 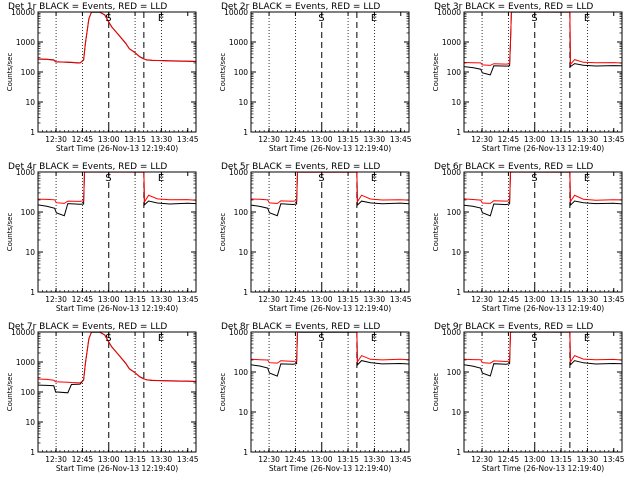 What do you see at coordinates (300, 327) in the screenshot?
I see `panel-title: Det 8r BLACK = Events, RED = LLD` at bounding box center [300, 327].